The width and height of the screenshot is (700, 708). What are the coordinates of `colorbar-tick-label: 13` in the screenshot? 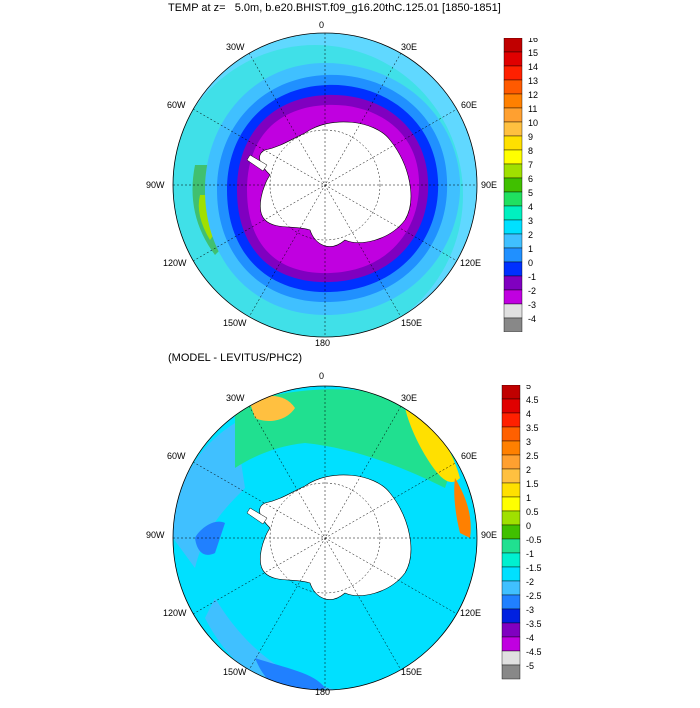 It's located at (533, 81).